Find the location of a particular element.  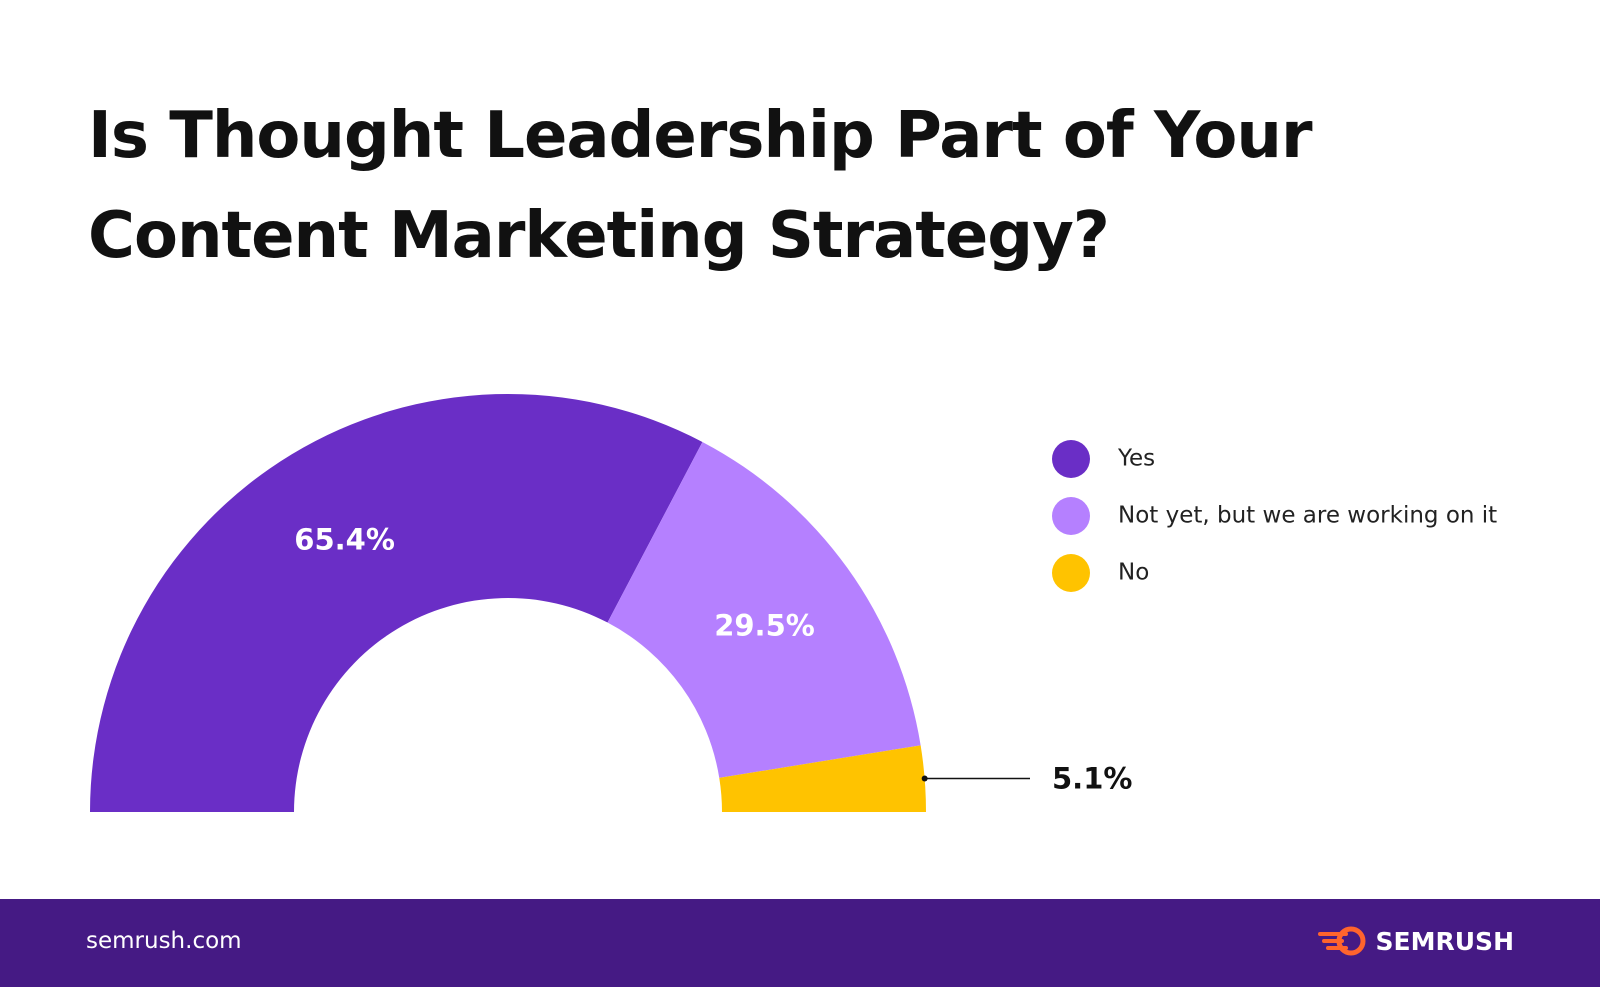

source: semrush.com is located at coordinates (164, 941).